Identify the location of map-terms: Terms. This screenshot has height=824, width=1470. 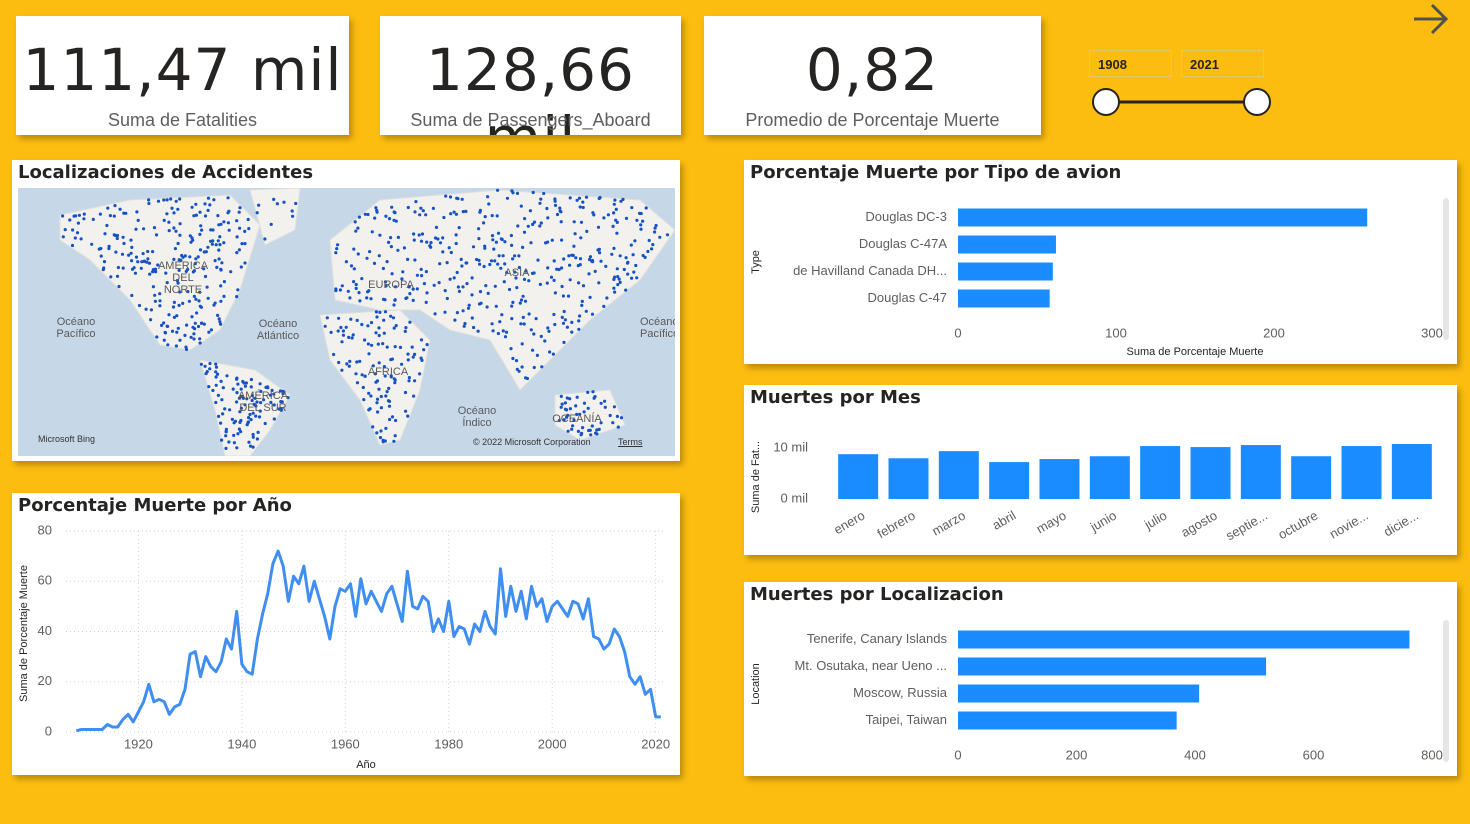
(630, 442).